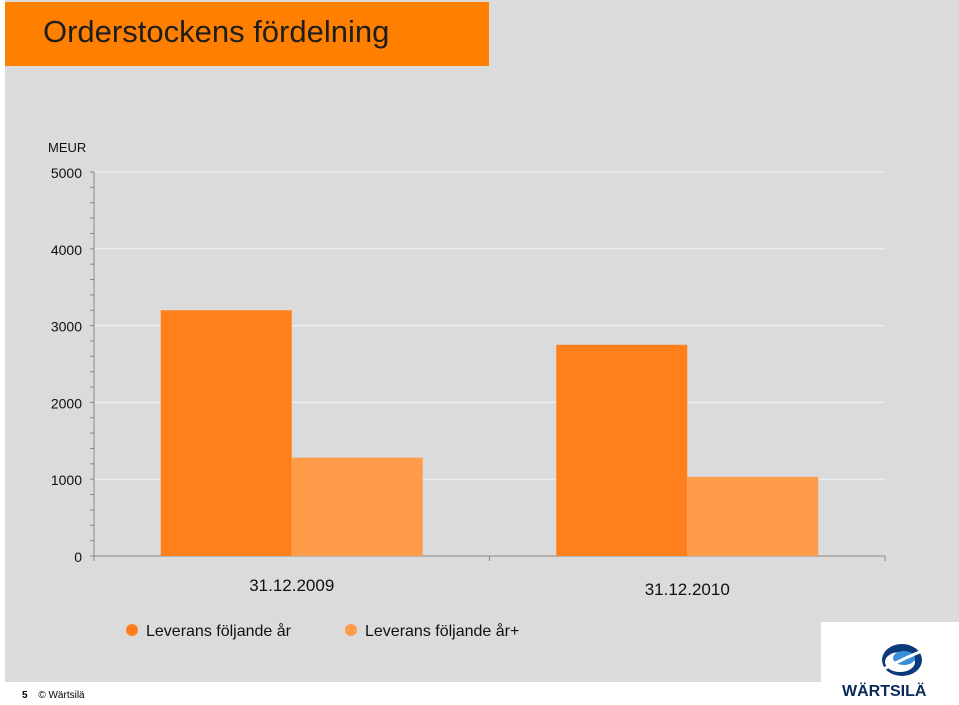 The height and width of the screenshot is (705, 959). What do you see at coordinates (442, 631) in the screenshot?
I see `legend-label: Leverans följande år+` at bounding box center [442, 631].